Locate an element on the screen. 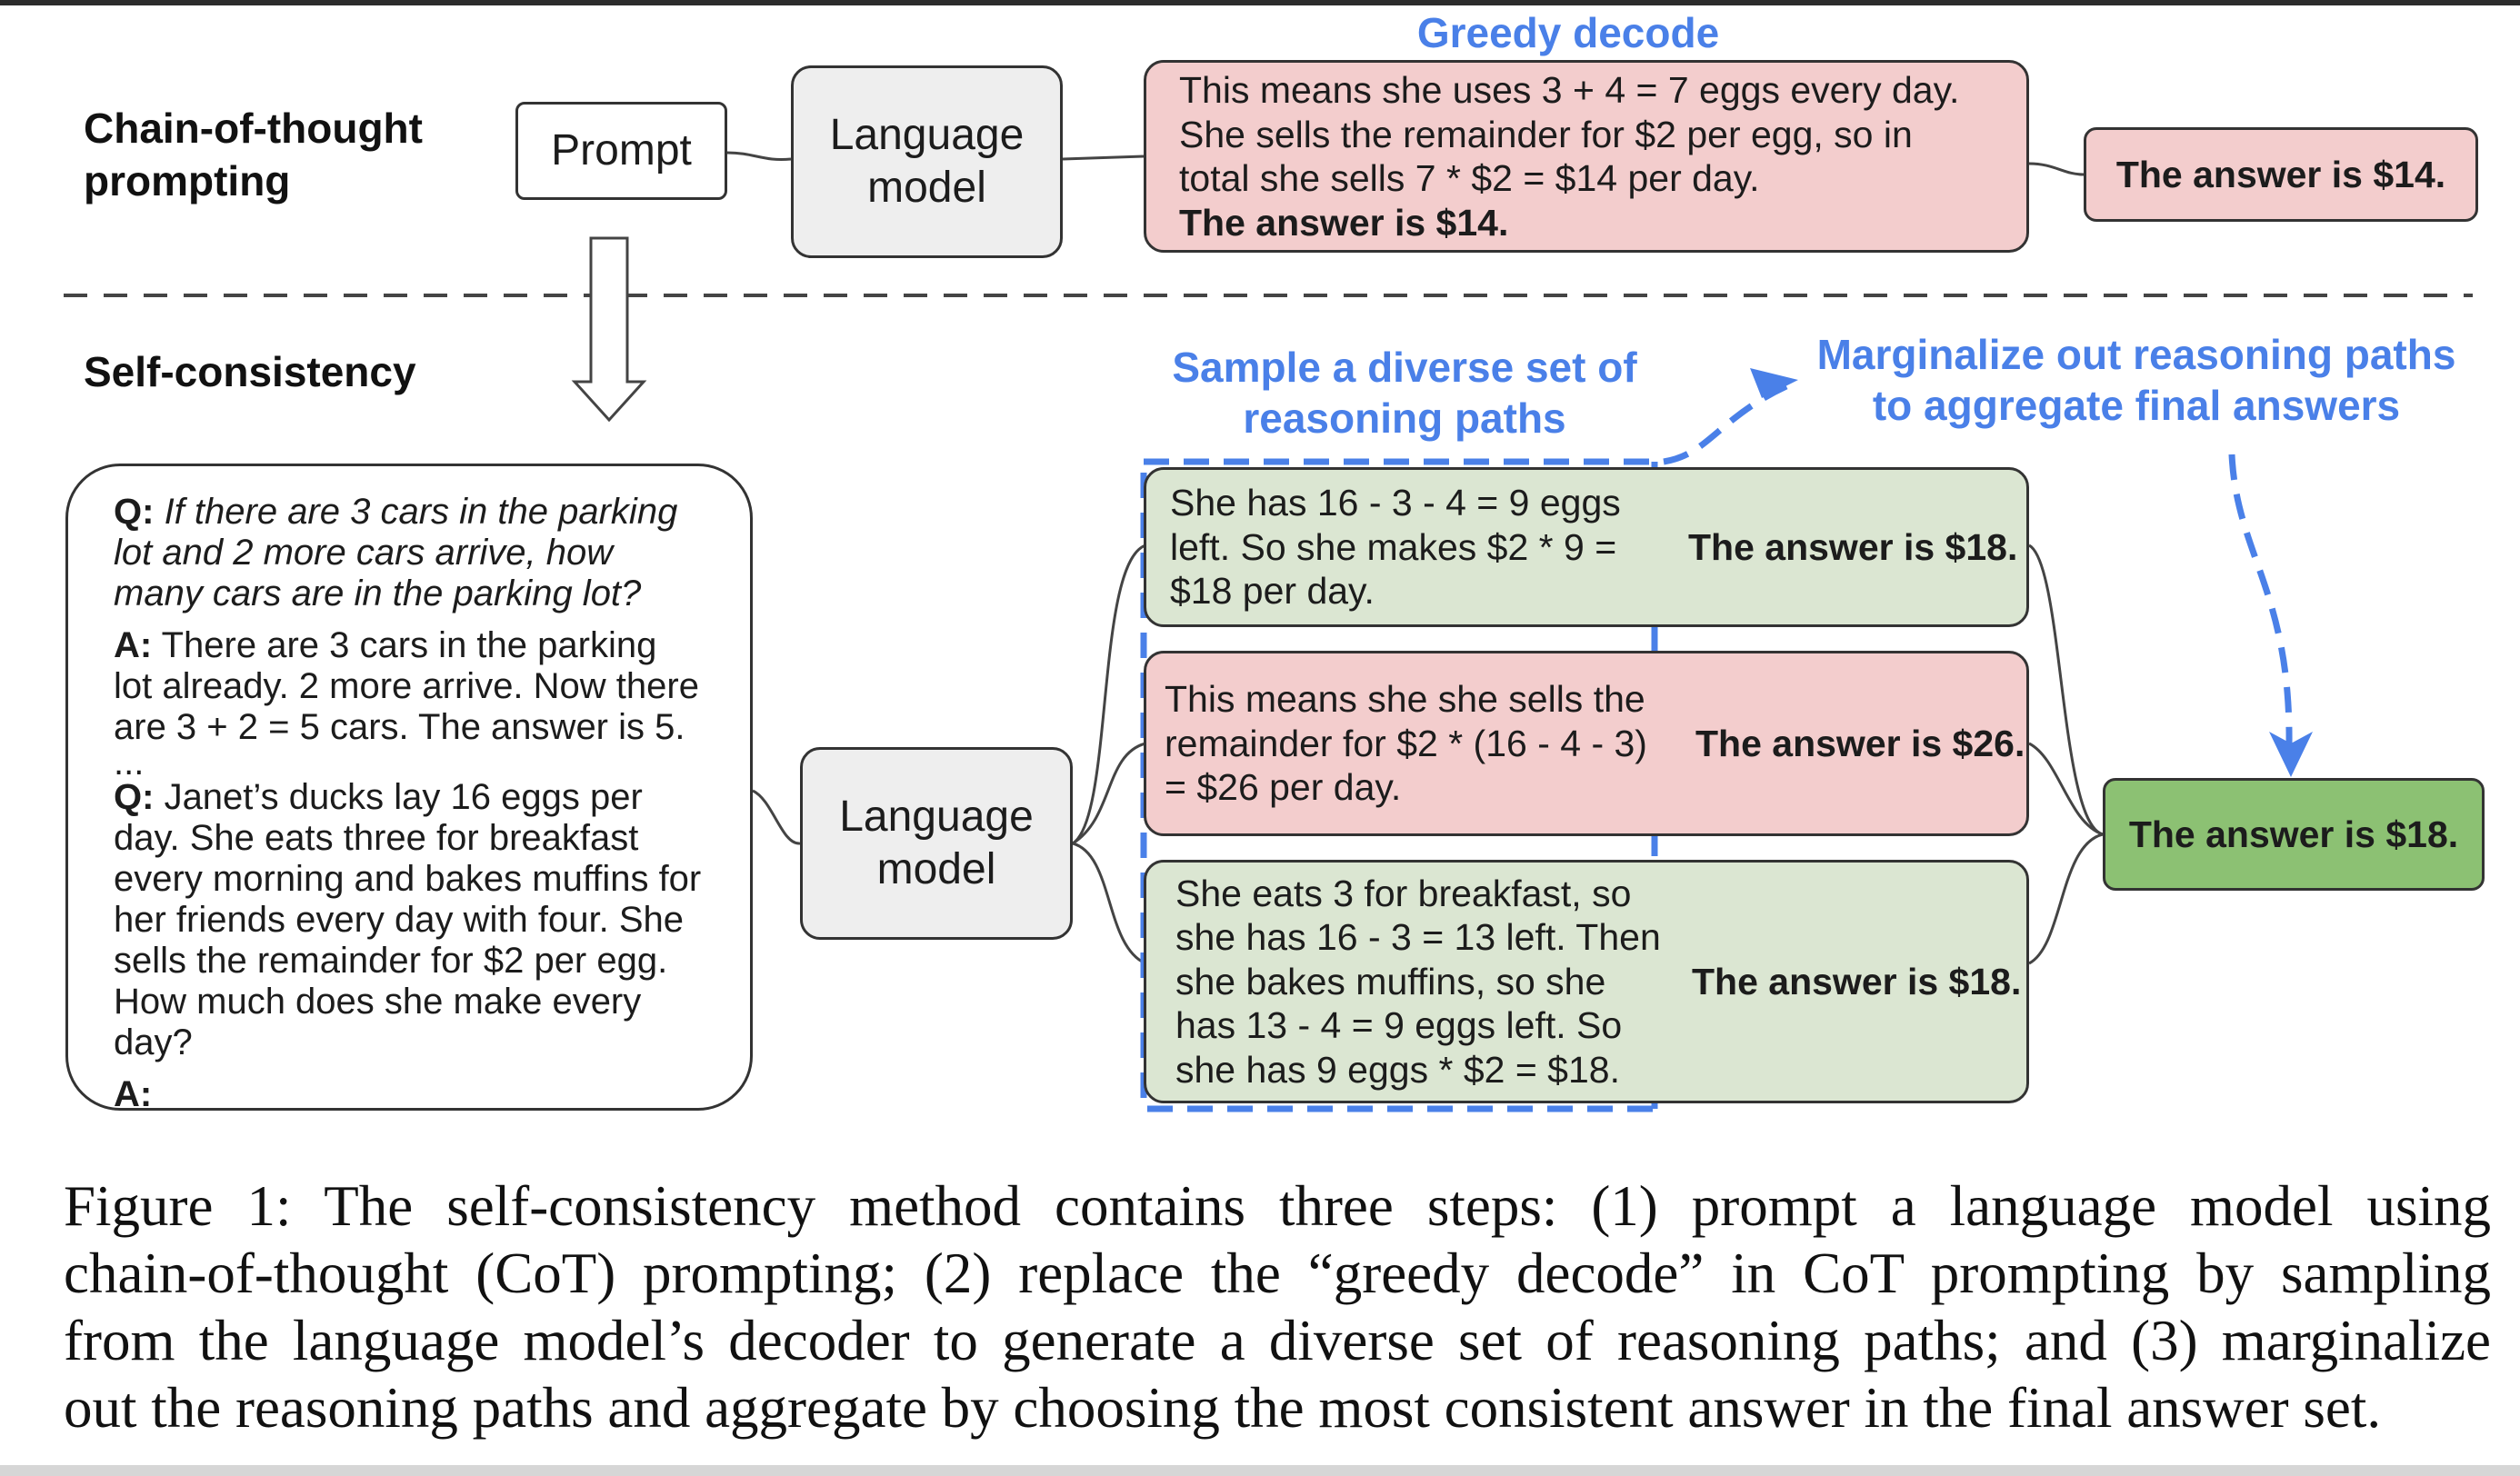 The width and height of the screenshot is (2520, 1476). sample-arrow-curve is located at coordinates (1725, 424).